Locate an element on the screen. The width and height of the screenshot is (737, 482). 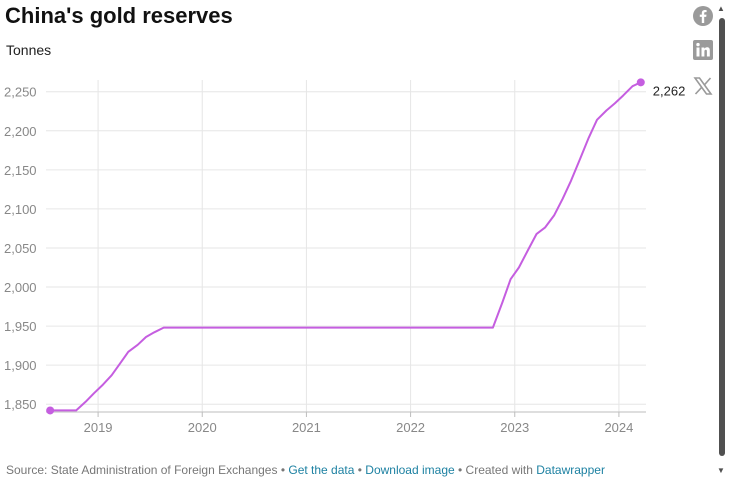
facebook-icon is located at coordinates (703, 16).